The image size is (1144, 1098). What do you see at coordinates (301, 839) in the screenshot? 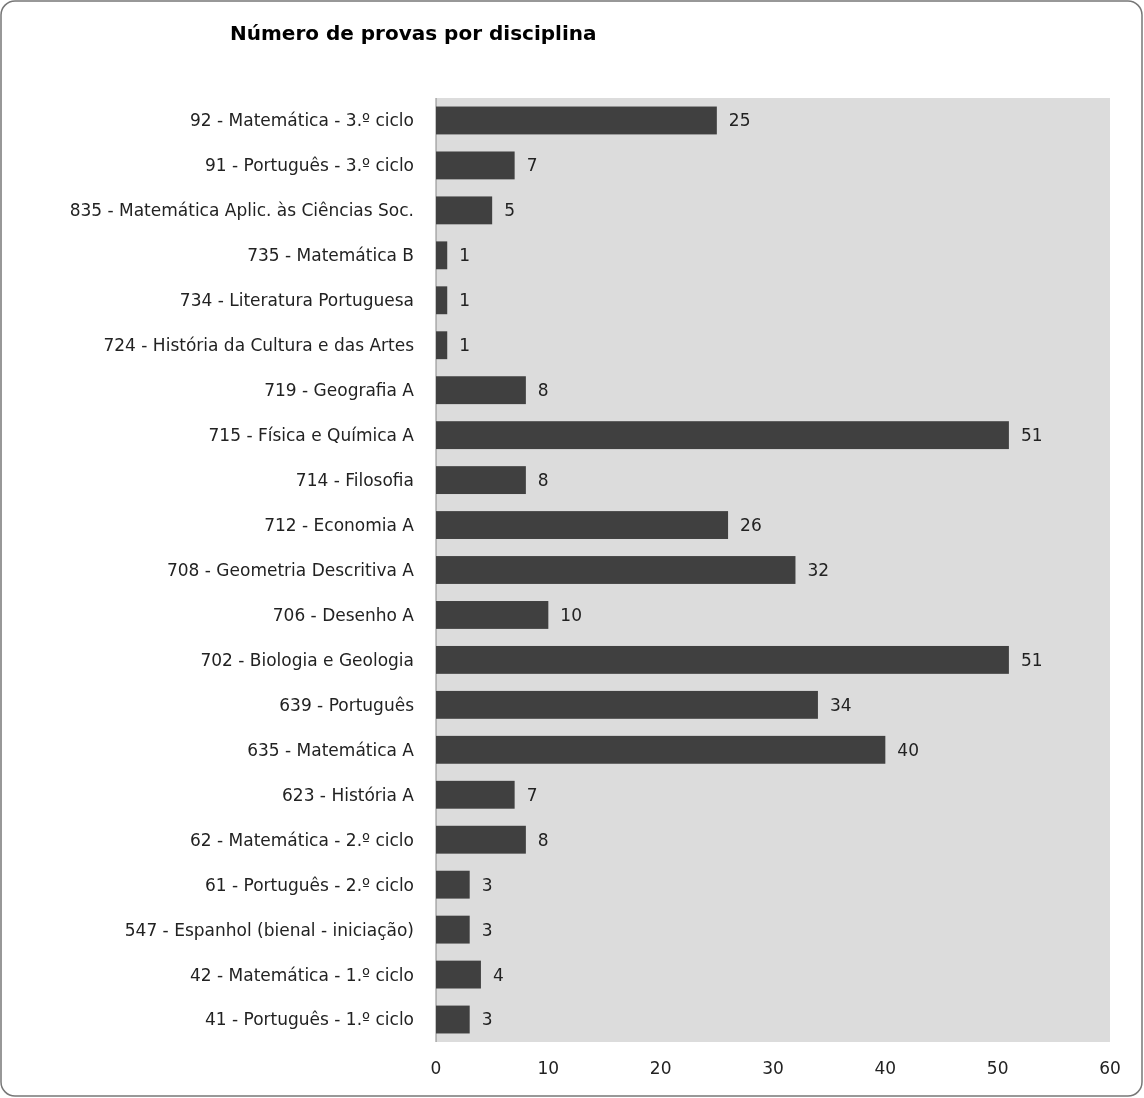
I see `y-tick-label: 62 - Matemática - 2.º ciclo` at bounding box center [301, 839].